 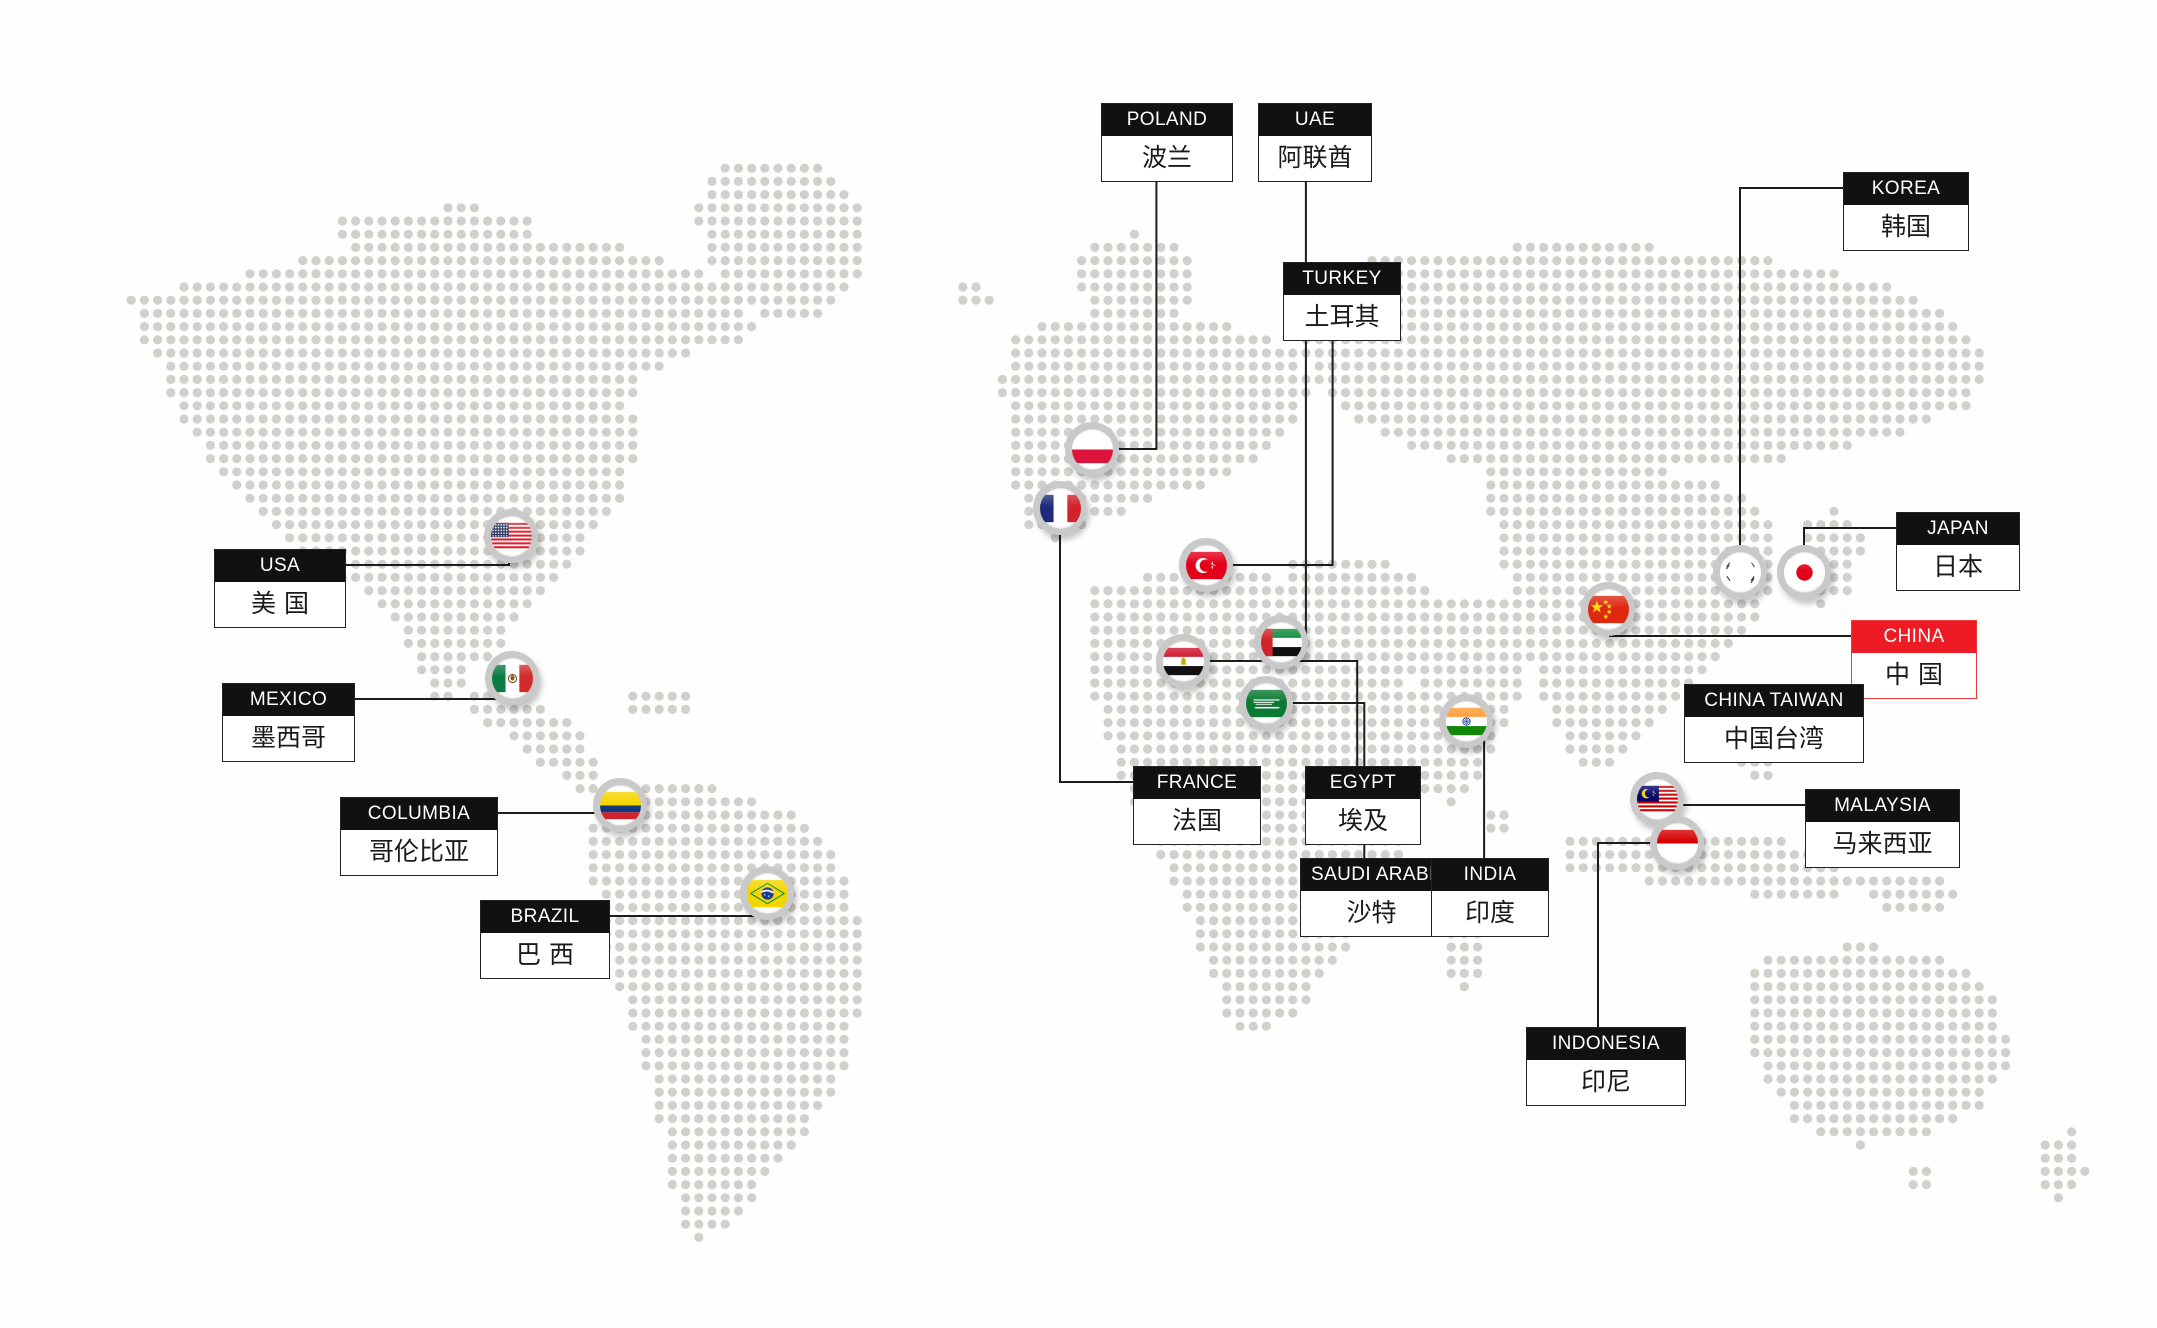 I want to click on label-title-brazil: BRAZIL, so click(x=545, y=917).